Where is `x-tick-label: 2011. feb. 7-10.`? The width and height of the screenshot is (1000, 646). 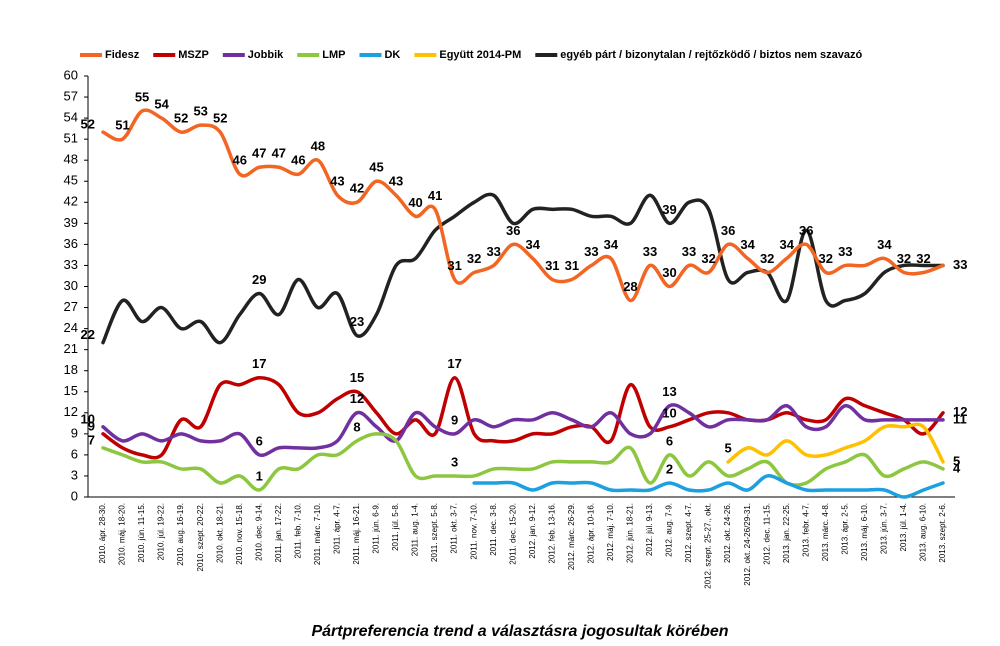
x-tick-label: 2011. feb. 7-10. is located at coordinates (297, 530).